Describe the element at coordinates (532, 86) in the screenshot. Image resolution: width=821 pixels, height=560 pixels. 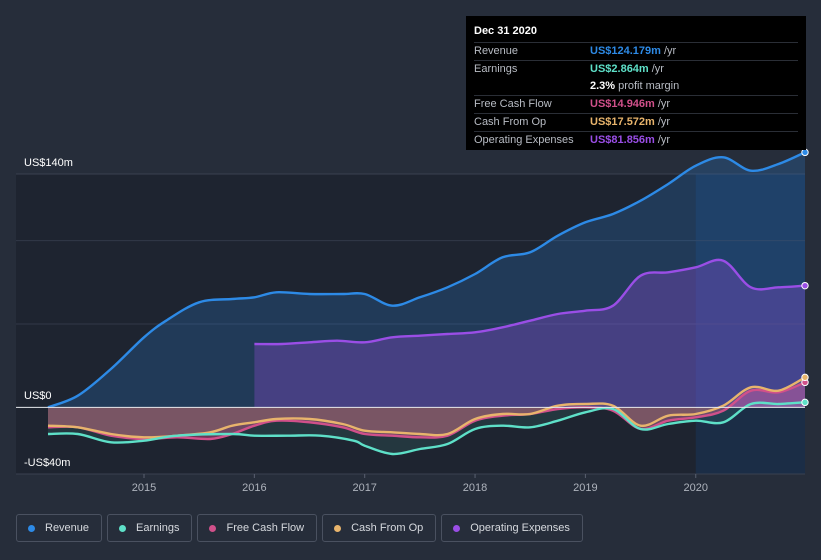
I see `tooltip-label` at that location.